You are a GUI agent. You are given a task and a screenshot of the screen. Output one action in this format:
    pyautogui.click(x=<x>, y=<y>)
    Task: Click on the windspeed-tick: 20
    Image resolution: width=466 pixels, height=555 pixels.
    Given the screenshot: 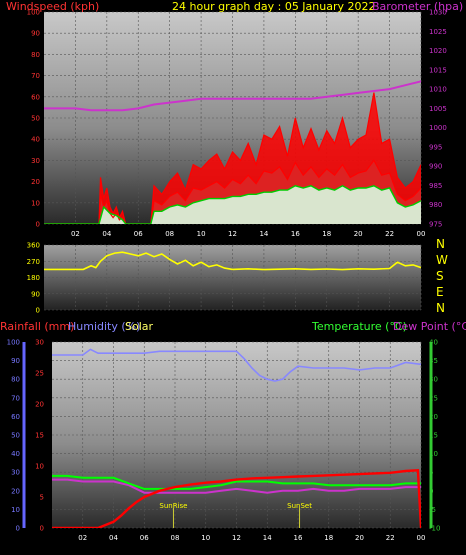 What is the action you would take?
    pyautogui.click(x=35, y=182)
    